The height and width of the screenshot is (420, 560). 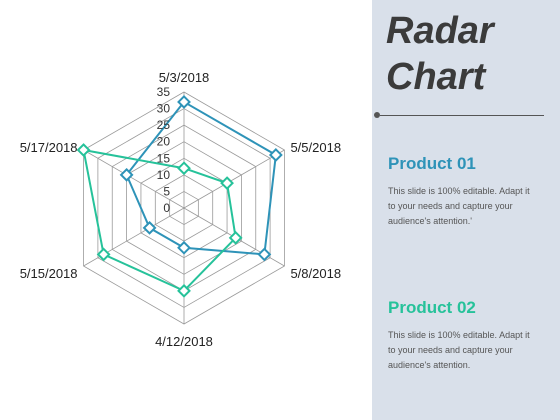 What do you see at coordinates (49, 147) in the screenshot?
I see `category-label: 5/17/2018` at bounding box center [49, 147].